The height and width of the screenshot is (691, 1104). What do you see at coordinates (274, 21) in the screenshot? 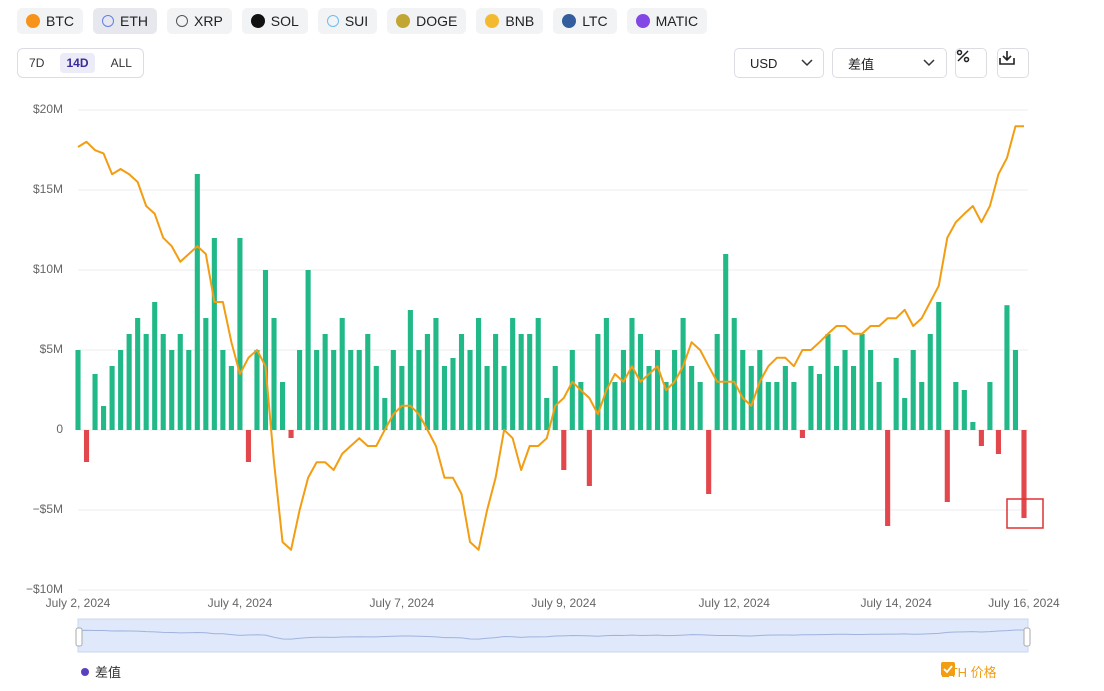
I see `coin-tab: SOL` at bounding box center [274, 21].